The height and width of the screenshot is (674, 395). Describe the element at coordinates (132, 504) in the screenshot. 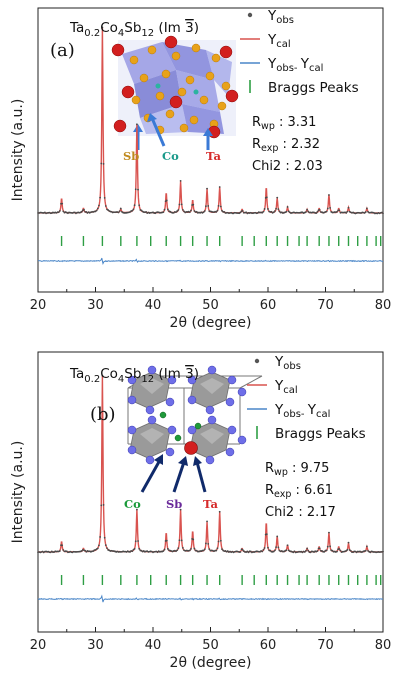

I see `atom-label: Co` at that location.